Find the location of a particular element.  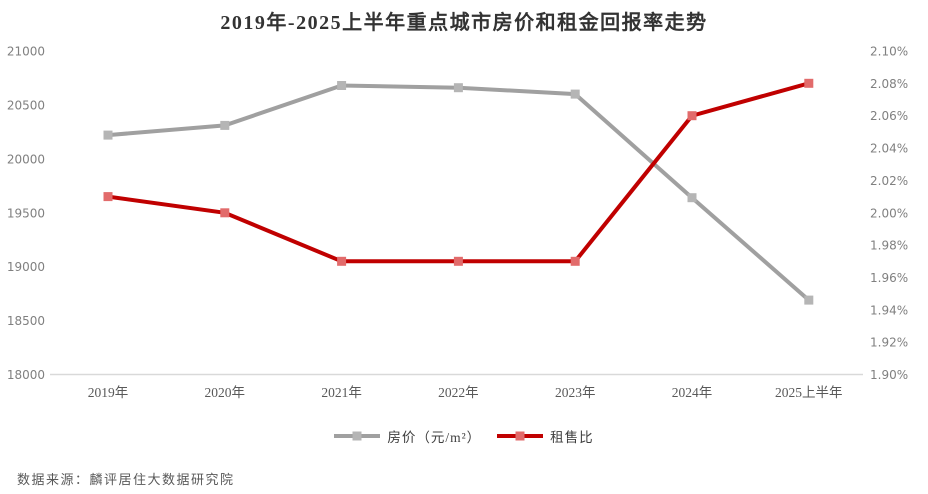

rent-yield-legend-swatch-icon is located at coordinates (520, 436).